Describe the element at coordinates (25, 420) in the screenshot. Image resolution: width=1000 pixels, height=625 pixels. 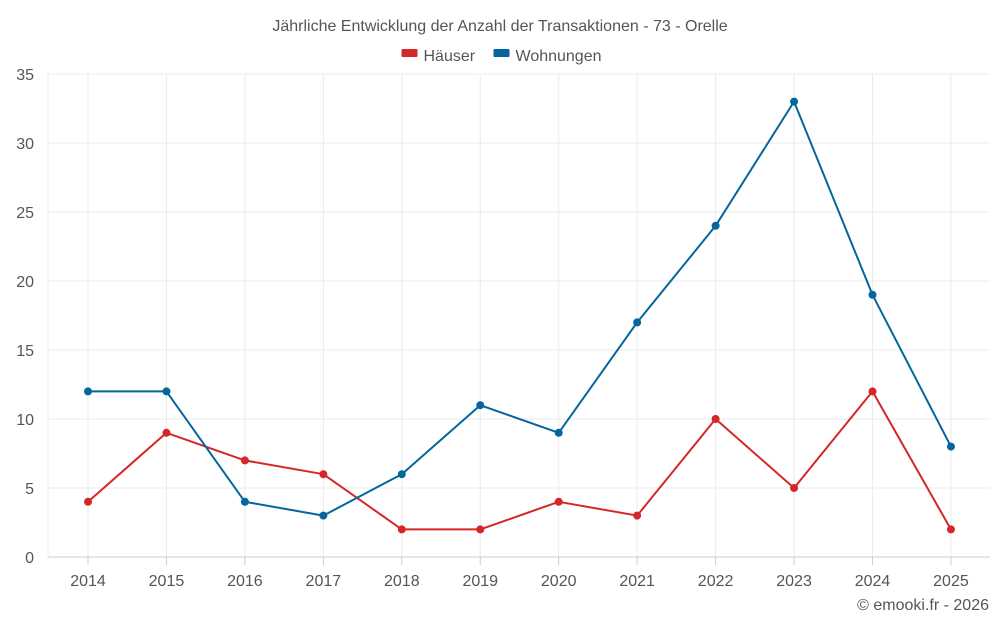
I see `y-tick-label: 10` at that location.